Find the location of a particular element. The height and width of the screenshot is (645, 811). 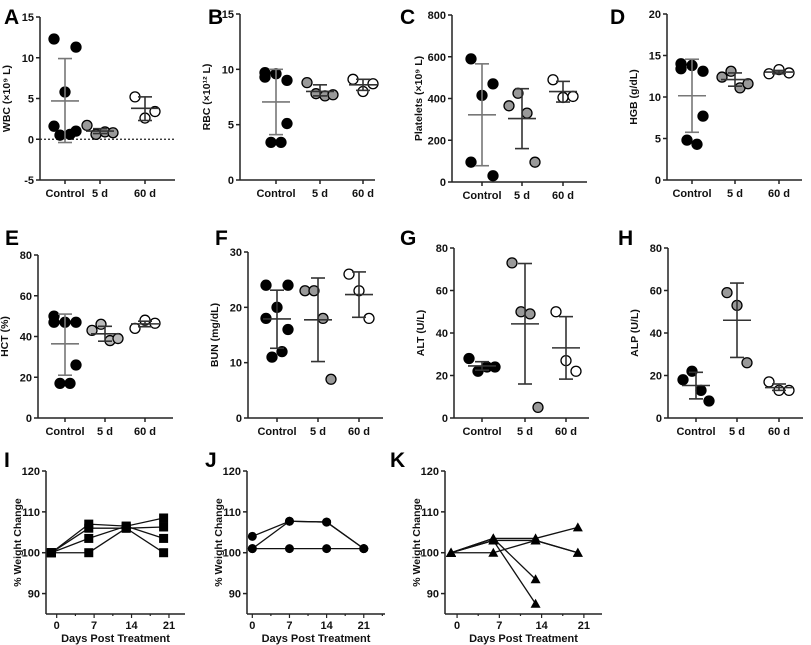

series-line is located at coordinates (107, 540).